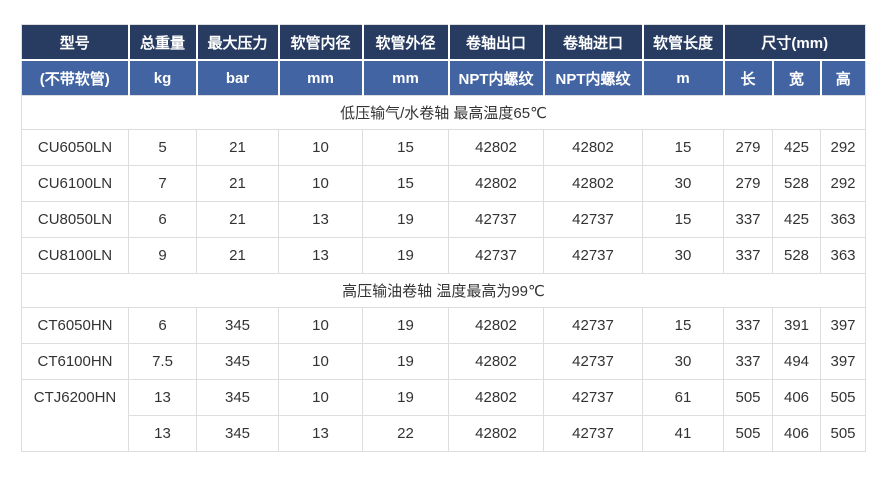 Image resolution: width=891 pixels, height=483 pixels. I want to click on col-header-max-pressure: 最大压力, so click(238, 42).